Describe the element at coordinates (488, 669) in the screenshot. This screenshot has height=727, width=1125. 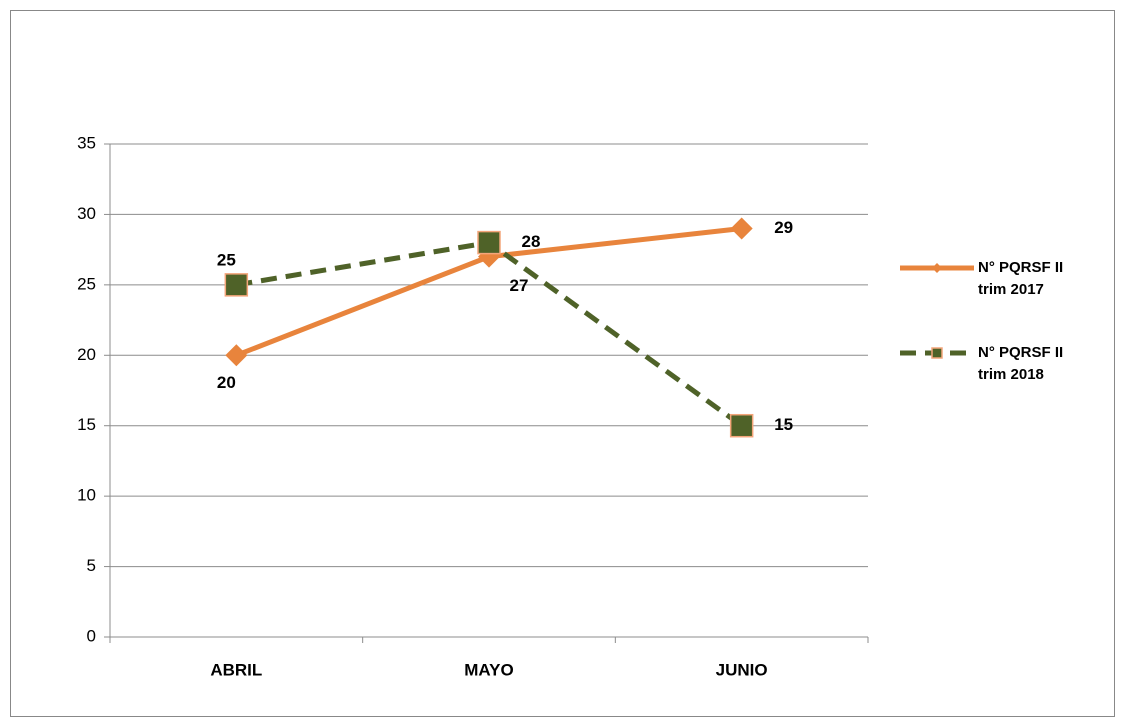
I see `x-tick-label: MAYO` at that location.